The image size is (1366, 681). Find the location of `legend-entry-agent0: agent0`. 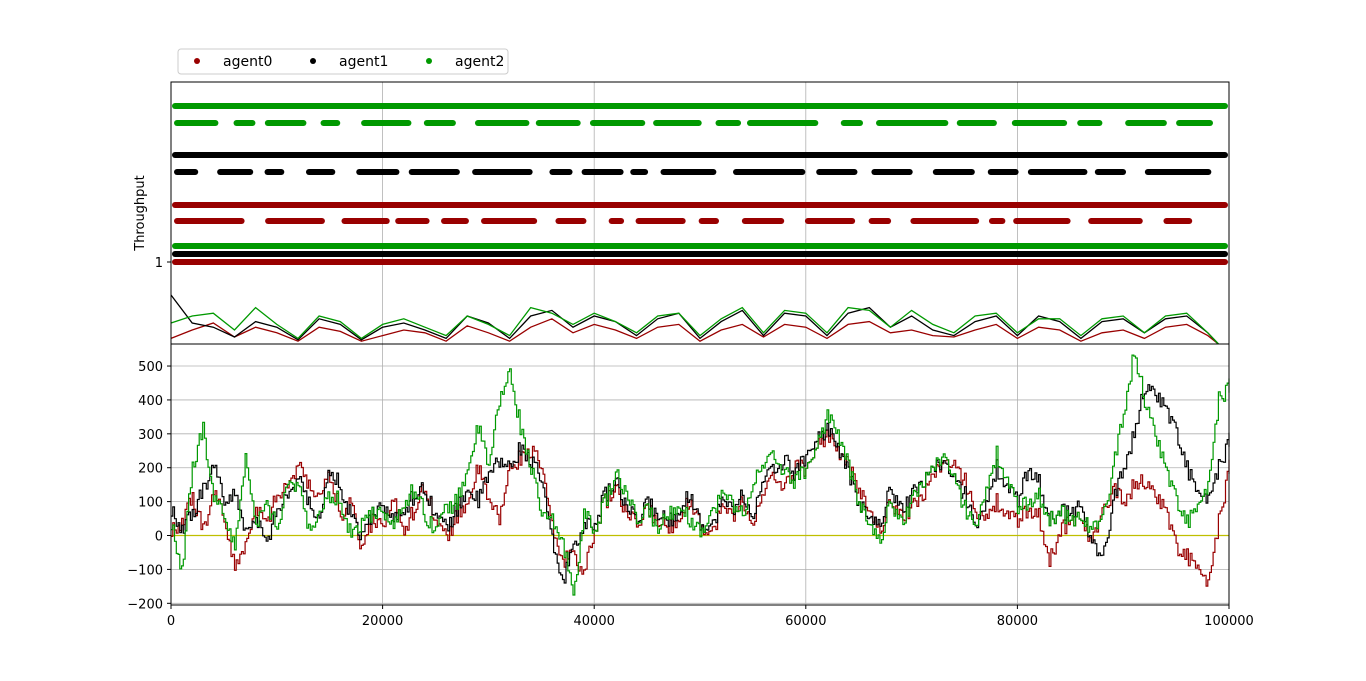

legend-entry-agent0: agent0 is located at coordinates (233, 62).